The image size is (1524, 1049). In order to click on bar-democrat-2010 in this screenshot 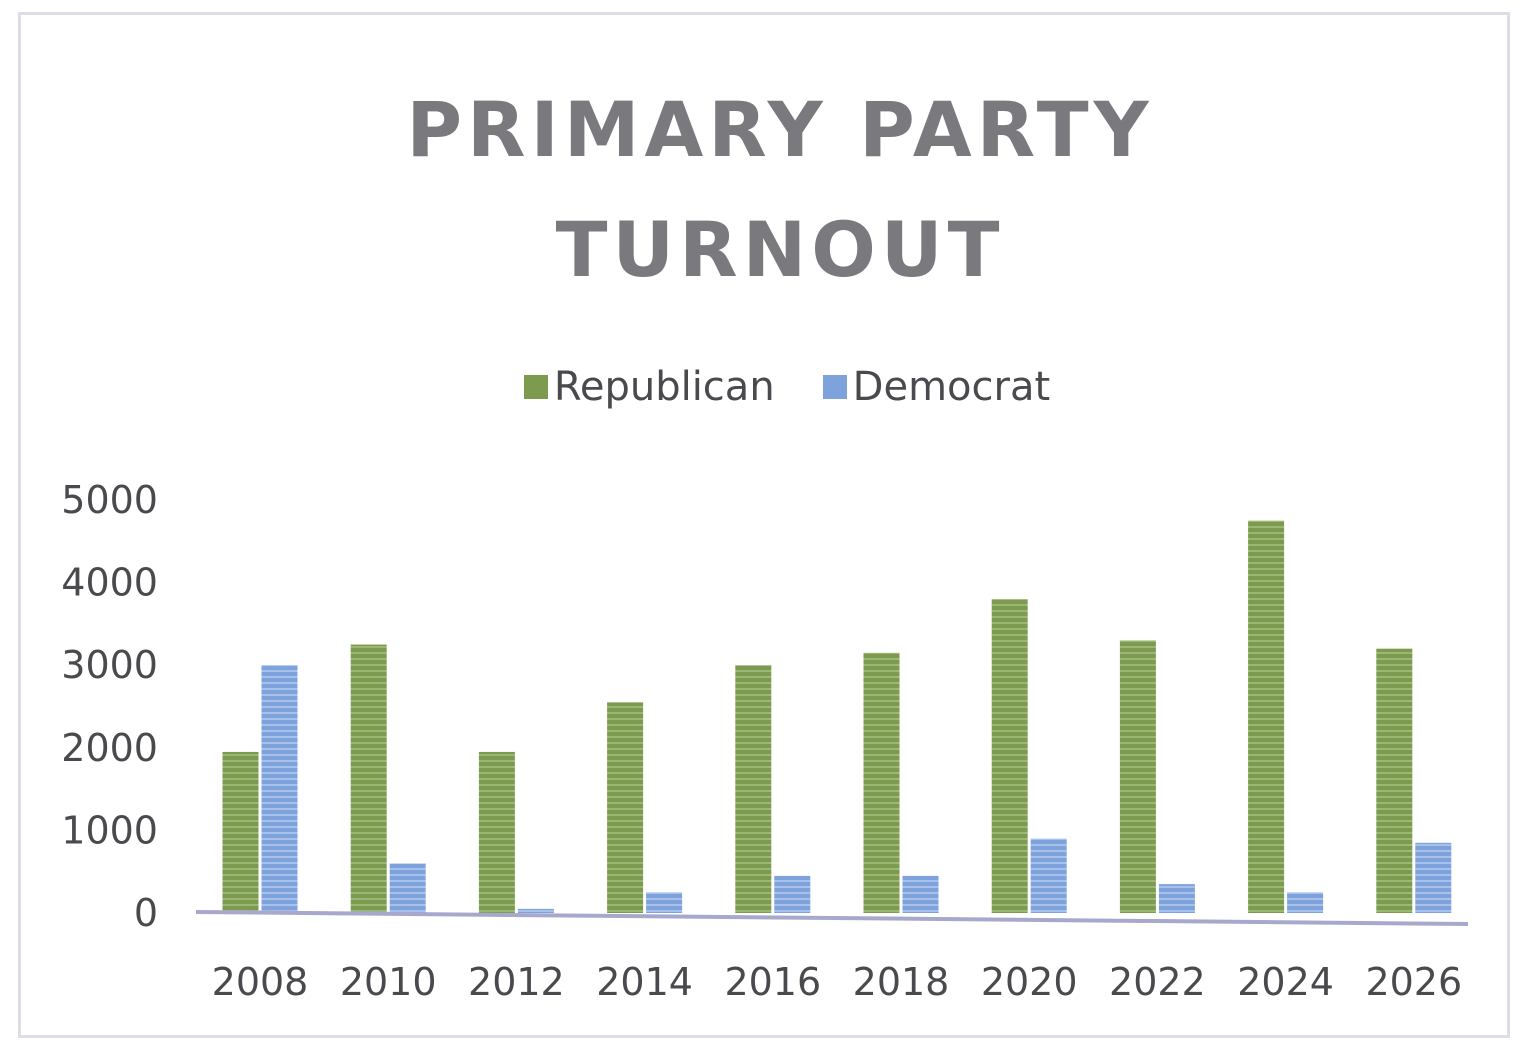, I will do `click(407, 888)`.